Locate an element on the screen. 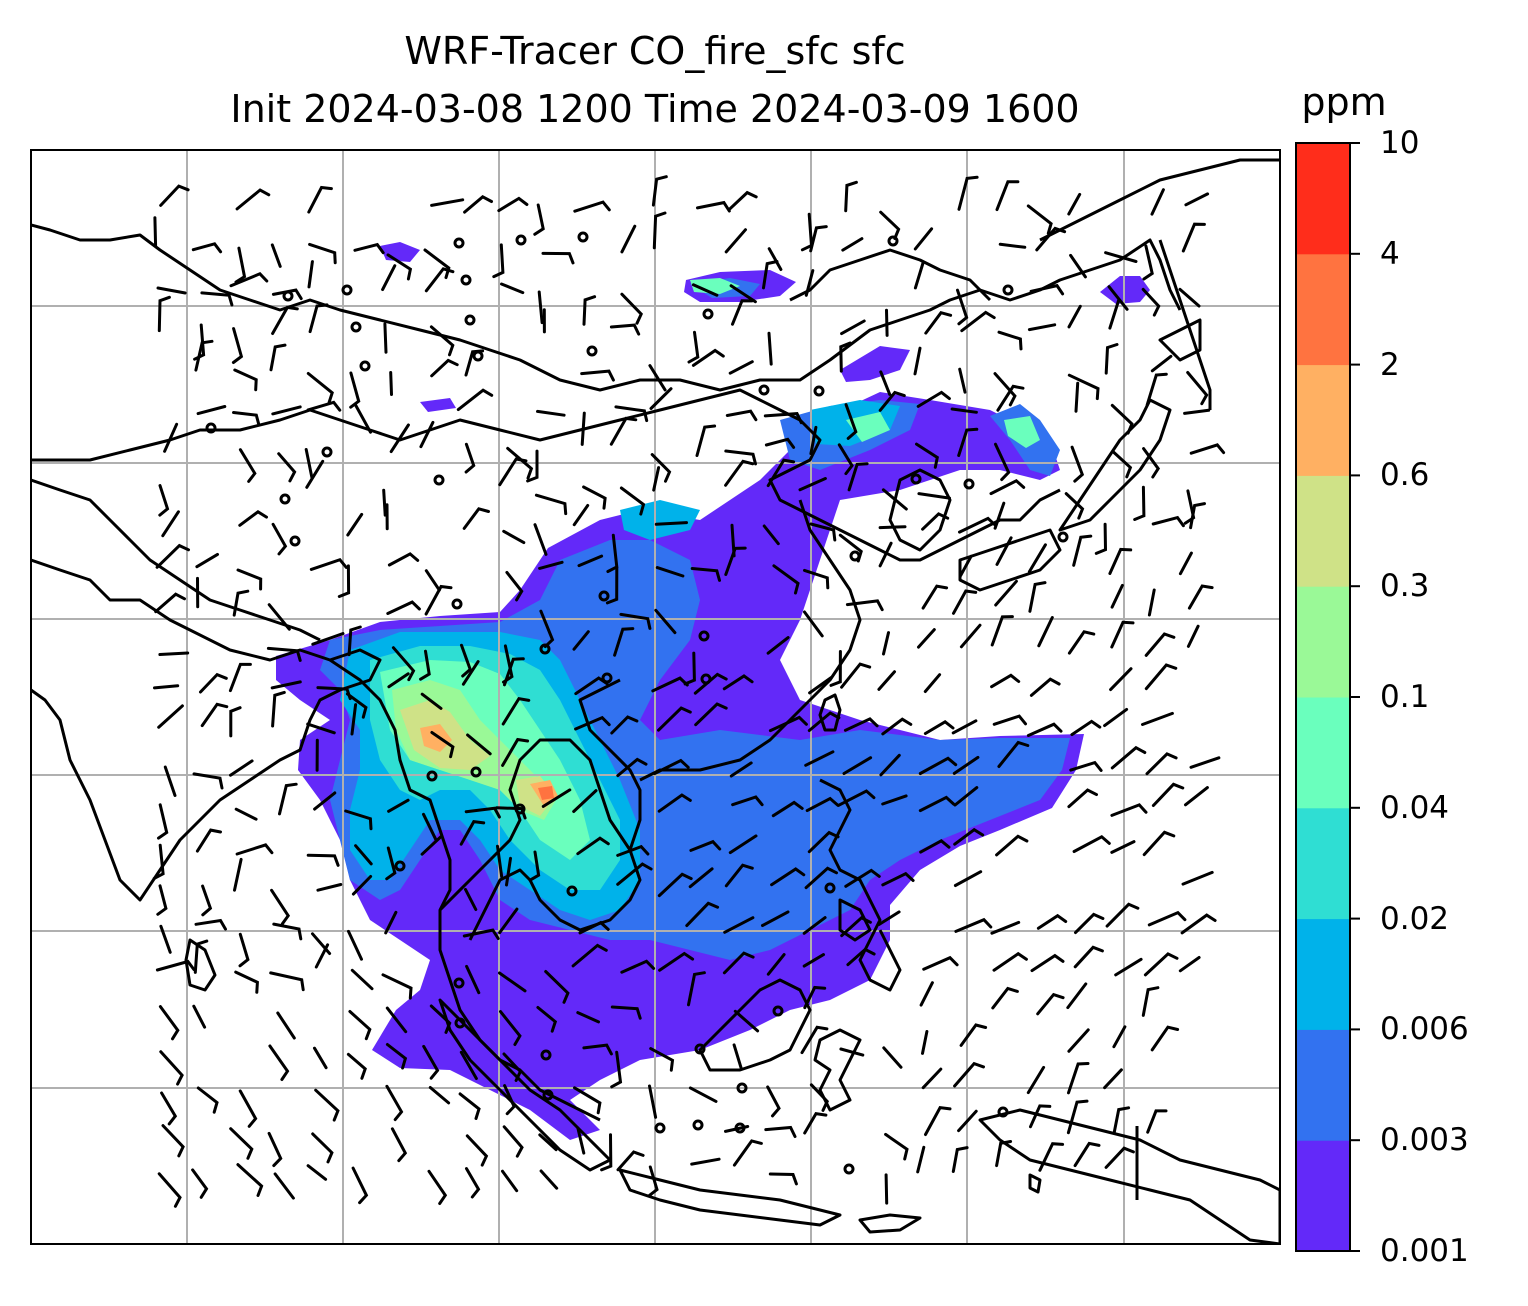 This screenshot has height=1306, width=1528. colorbar-tick-label: 10 is located at coordinates (1400, 143).